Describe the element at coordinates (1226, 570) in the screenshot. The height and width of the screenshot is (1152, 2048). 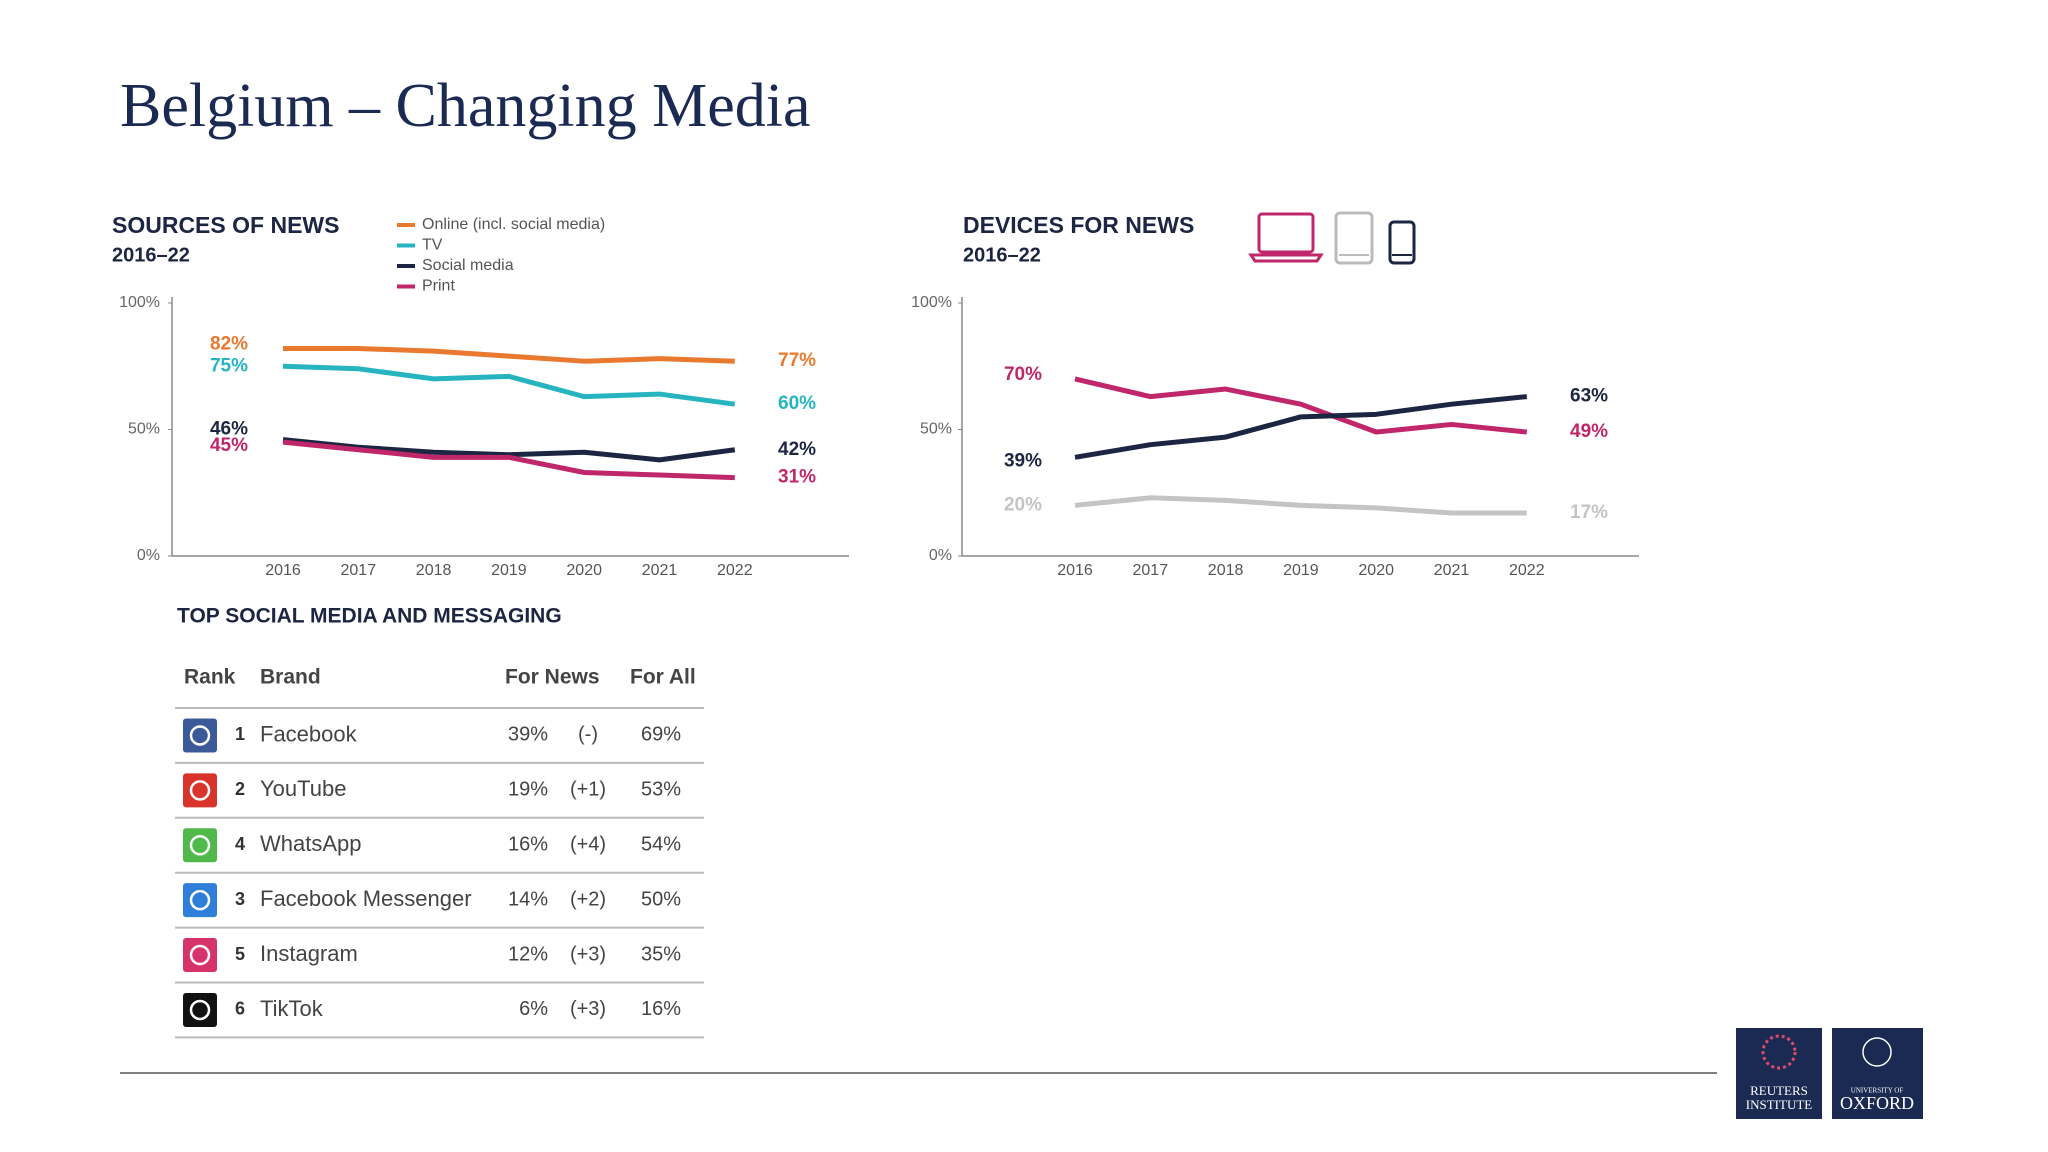
I see `x-tick-label: 2018` at that location.